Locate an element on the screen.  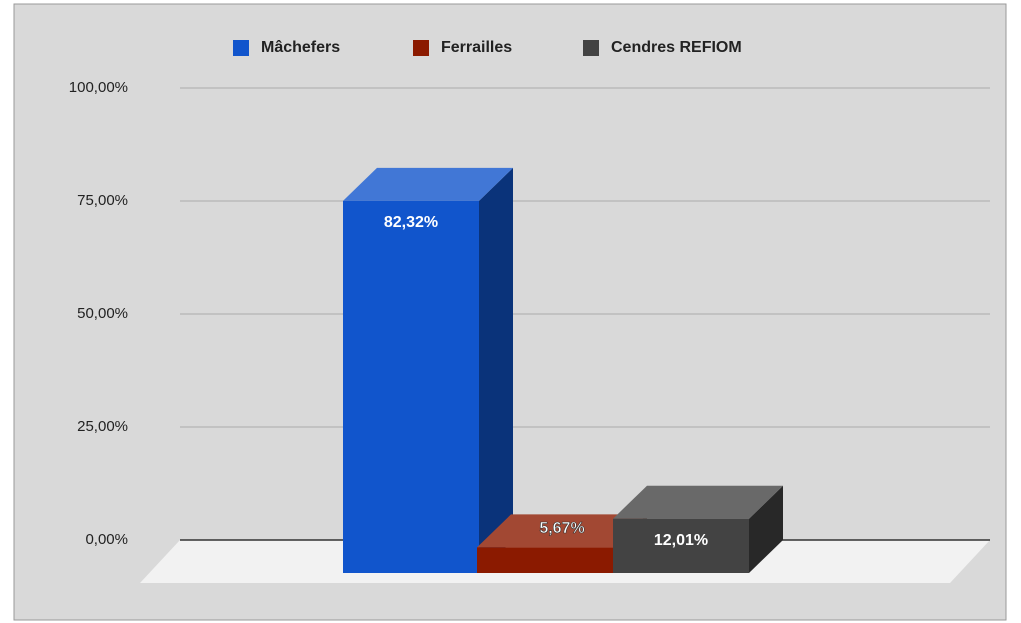
y-tick-label: 75,00% is located at coordinates (102, 200).